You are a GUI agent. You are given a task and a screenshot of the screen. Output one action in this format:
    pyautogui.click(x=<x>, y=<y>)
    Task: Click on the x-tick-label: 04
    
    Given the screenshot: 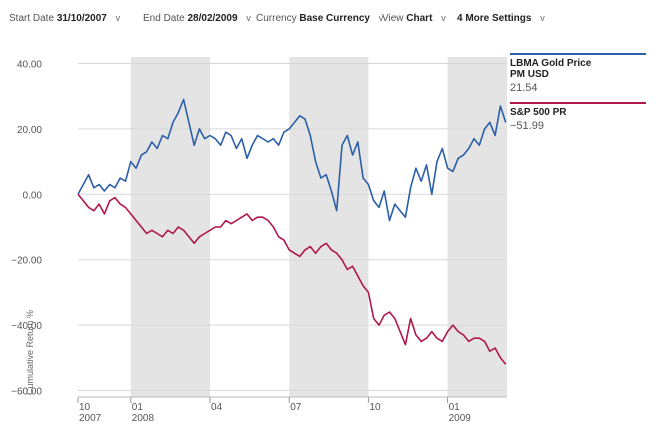 What is the action you would take?
    pyautogui.click(x=217, y=407)
    